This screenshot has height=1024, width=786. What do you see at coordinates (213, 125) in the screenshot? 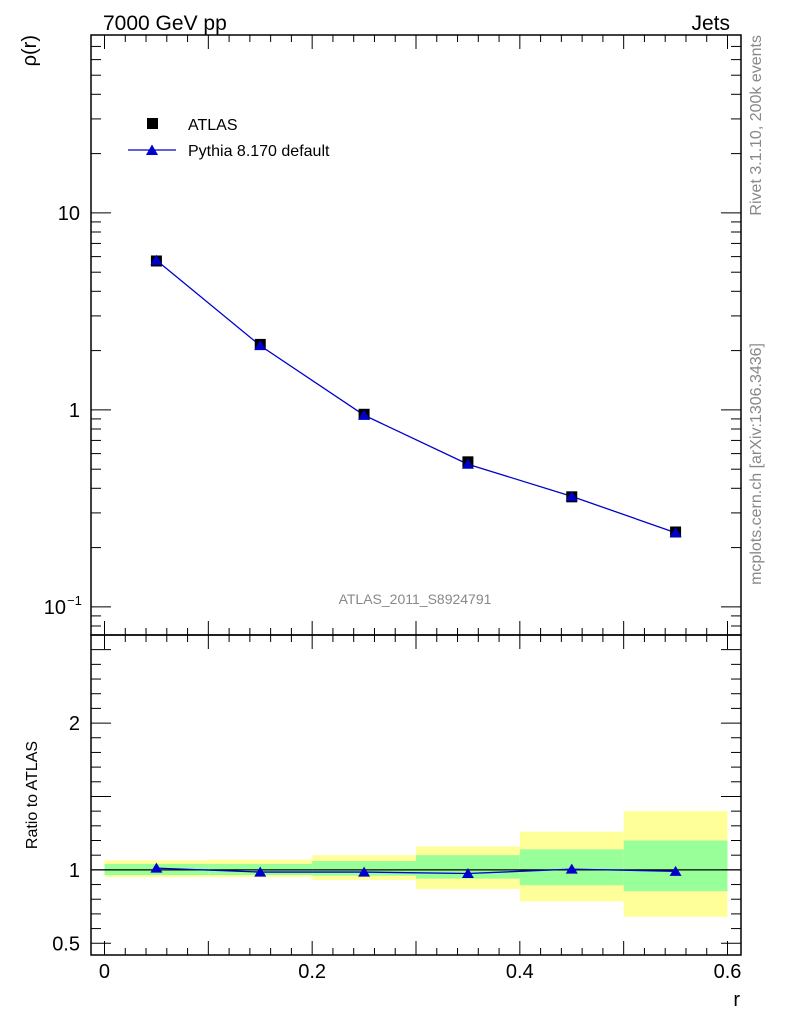
I see `legend-atlas-label: ATLAS` at bounding box center [213, 125].